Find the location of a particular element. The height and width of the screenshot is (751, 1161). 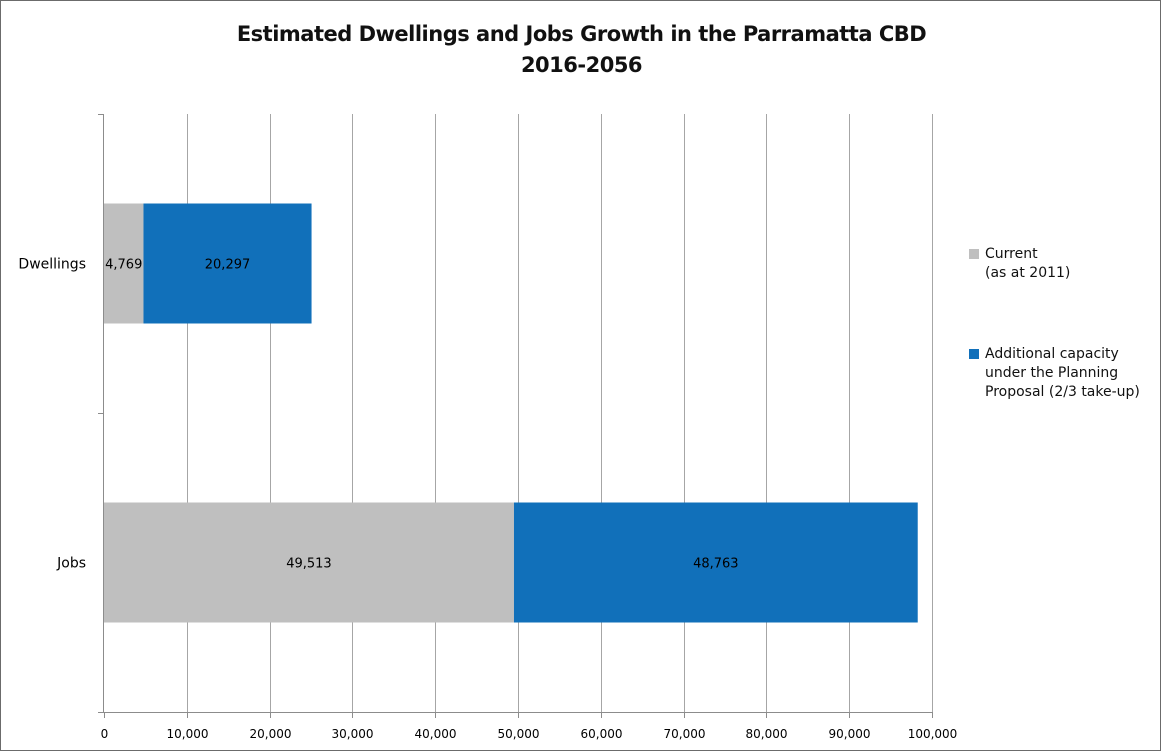

legend-label: Current is located at coordinates (1011, 254).